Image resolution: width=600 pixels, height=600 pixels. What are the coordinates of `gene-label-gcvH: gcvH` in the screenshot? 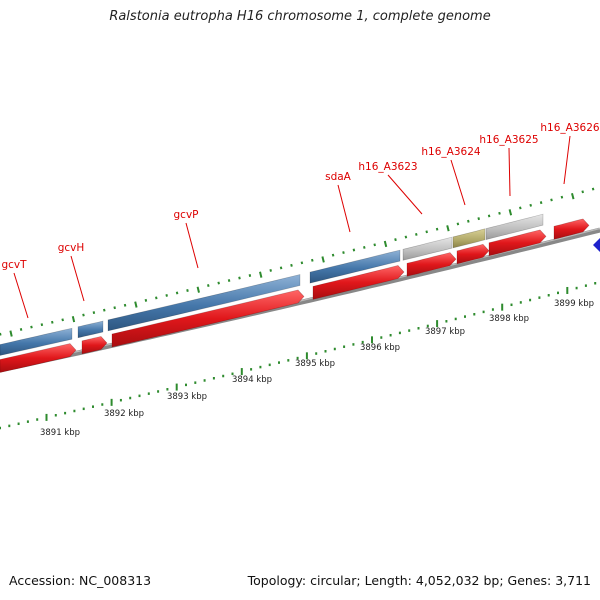 It's located at (71, 248).